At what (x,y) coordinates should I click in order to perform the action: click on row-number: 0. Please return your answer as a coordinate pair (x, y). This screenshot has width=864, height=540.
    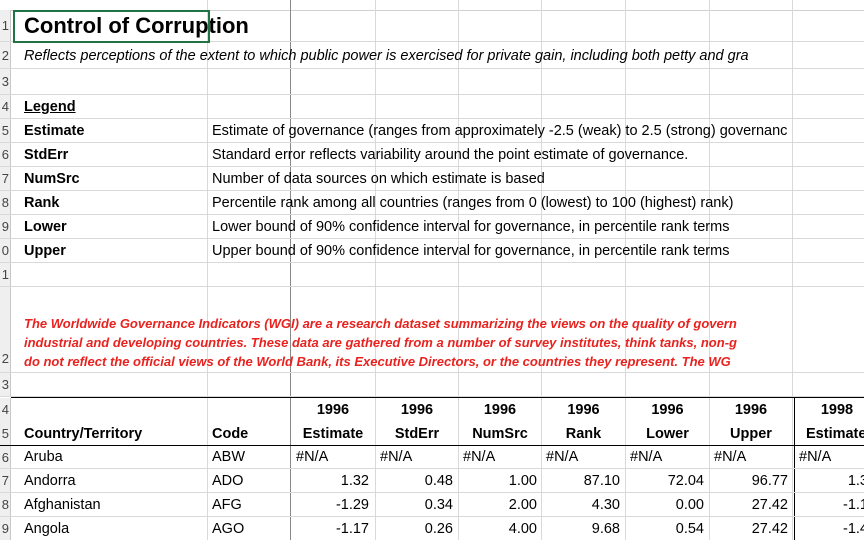
    Looking at the image, I should click on (5, 250).